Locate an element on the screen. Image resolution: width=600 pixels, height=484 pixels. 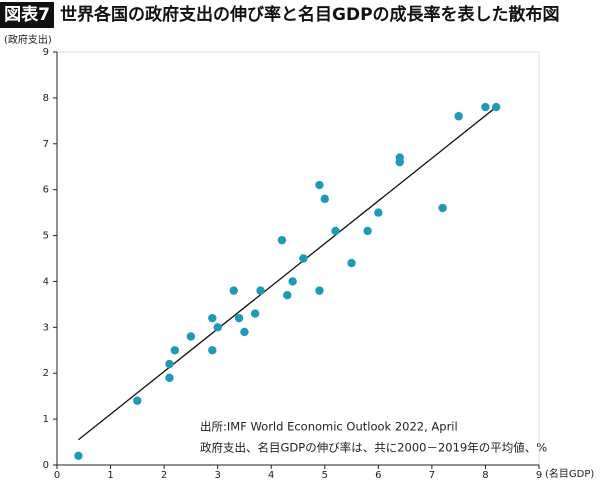
y-tick-label: 1 is located at coordinates (46, 419).